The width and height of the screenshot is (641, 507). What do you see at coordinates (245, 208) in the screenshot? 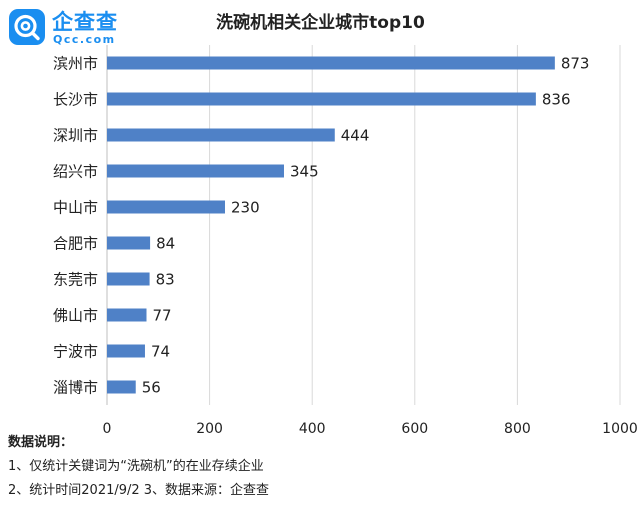
I see `value-label-4: 230` at bounding box center [245, 208].